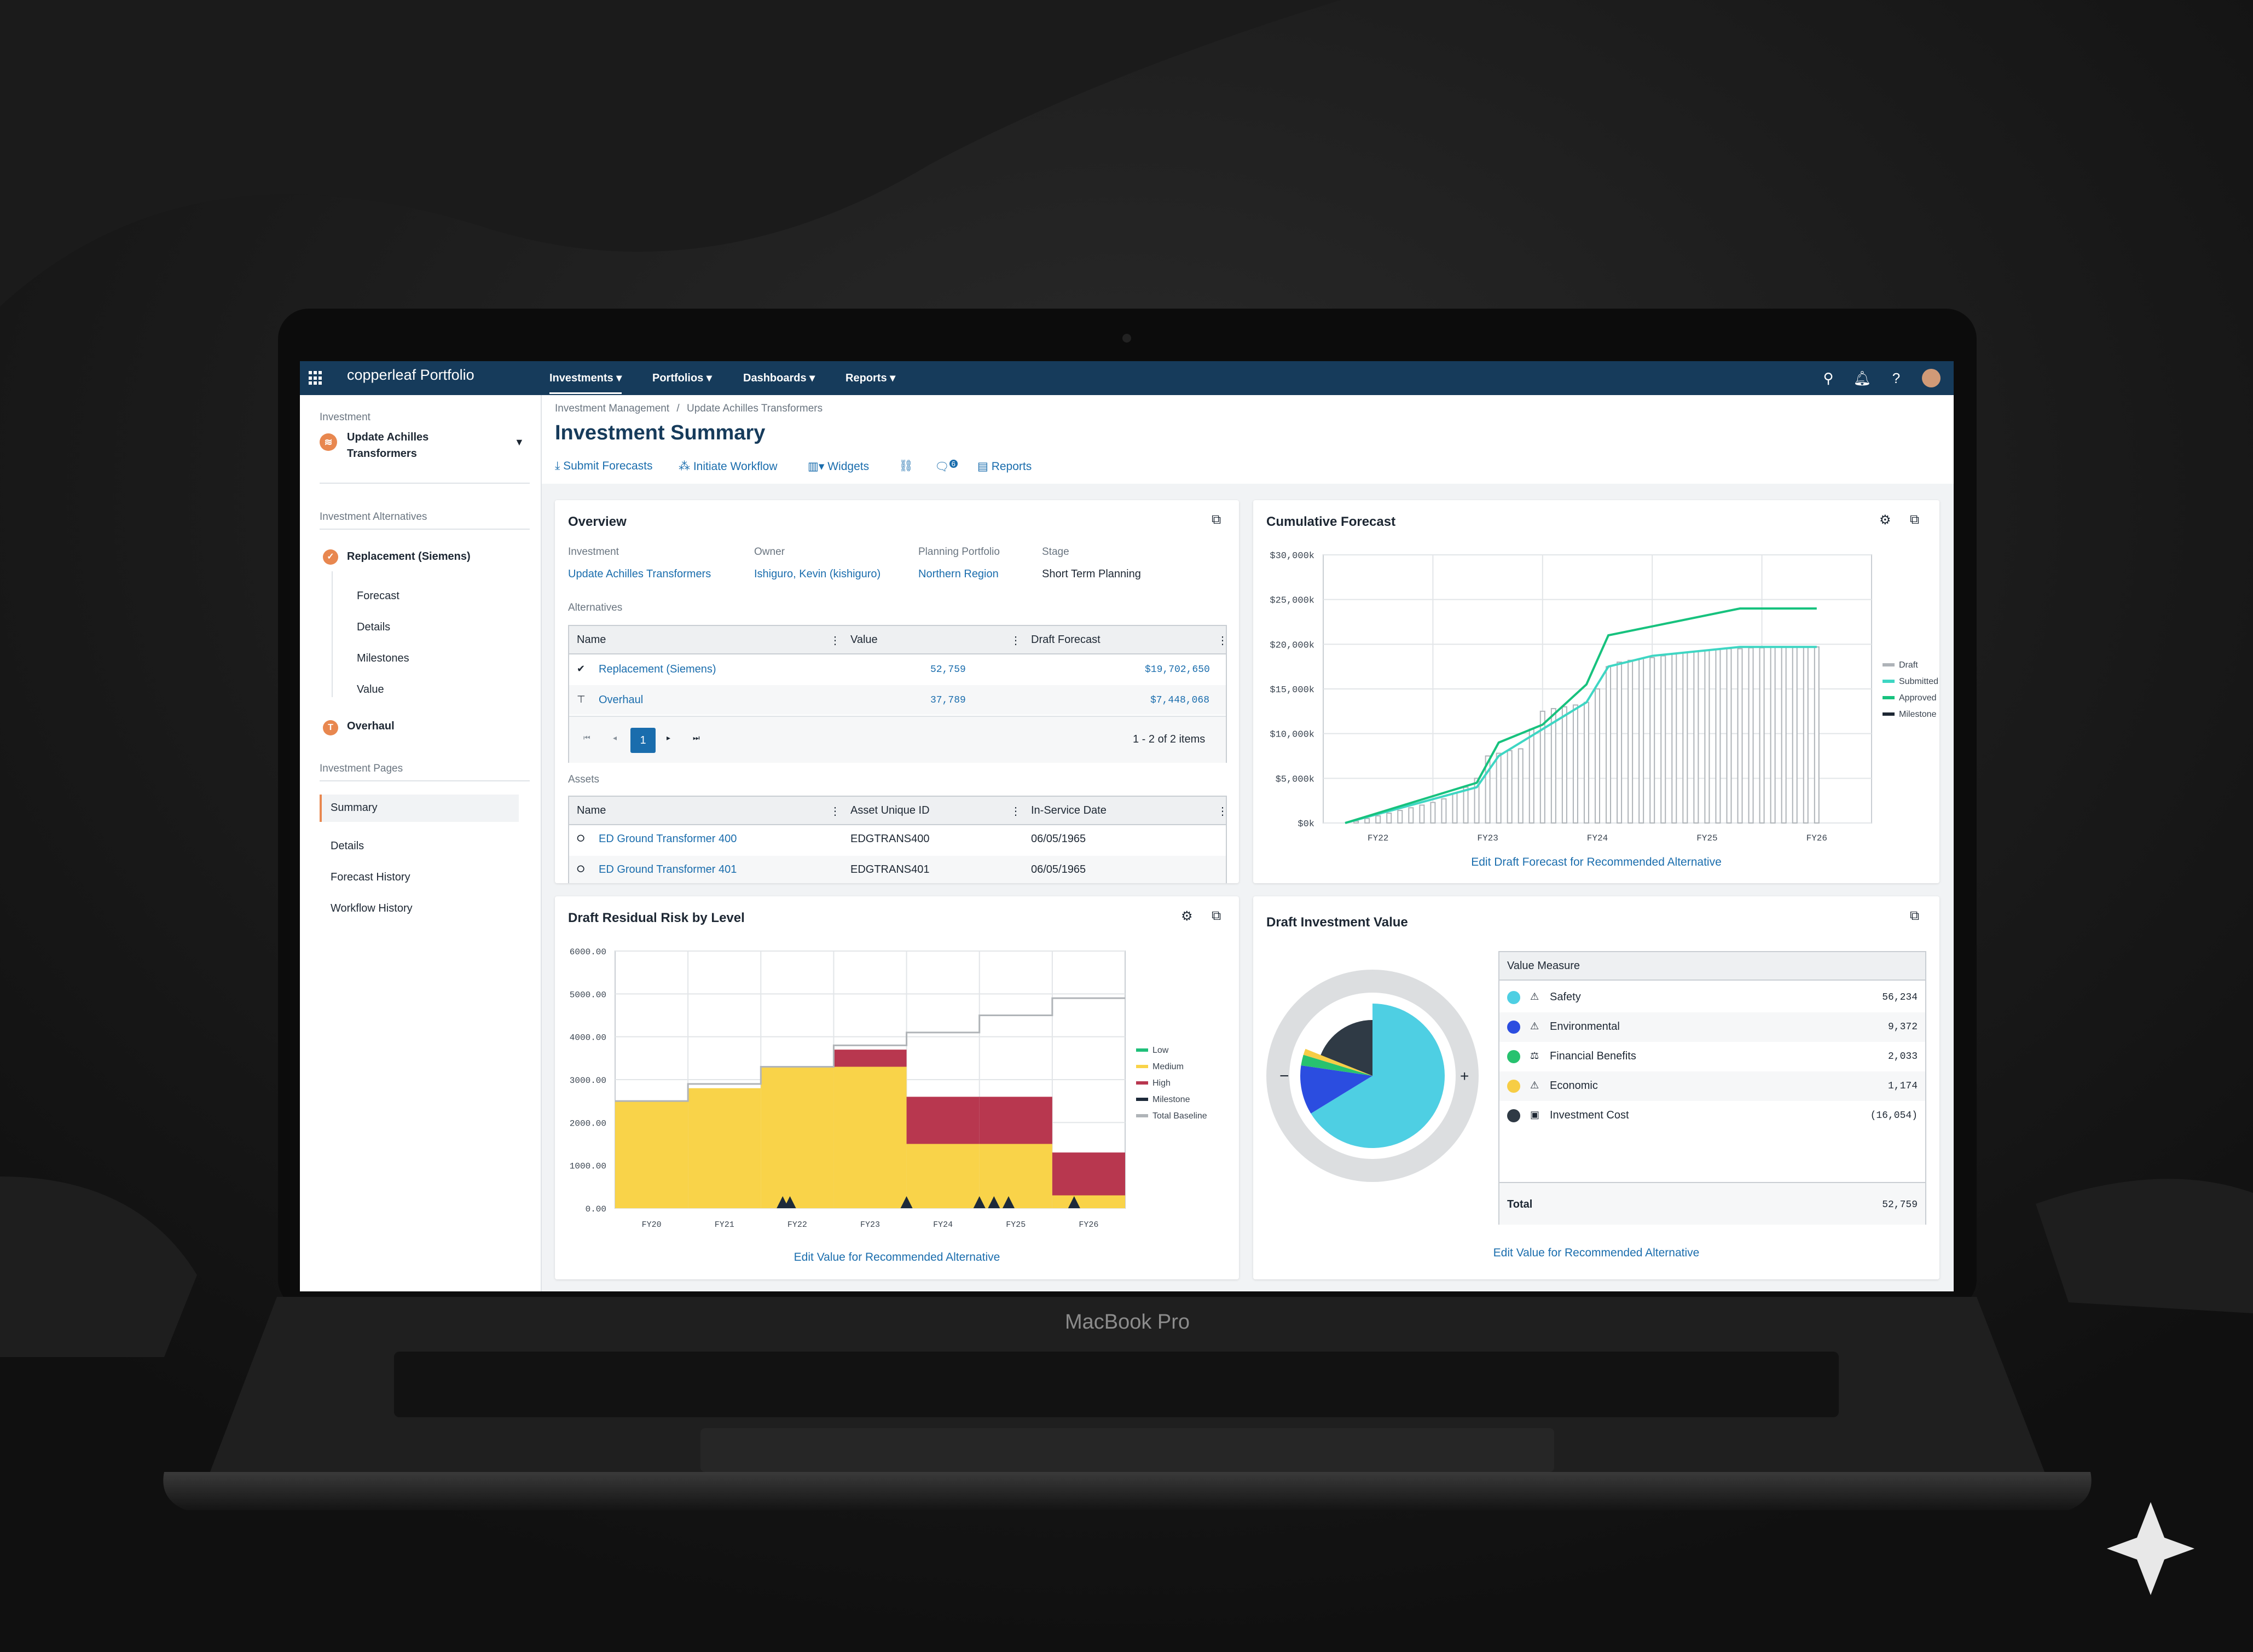 Image resolution: width=2253 pixels, height=1652 pixels. Describe the element at coordinates (898, 739) in the screenshot. I see `pager: ⏮ ◂ 1 ▸ ⏭ 1 - 2 of 2 items` at that location.